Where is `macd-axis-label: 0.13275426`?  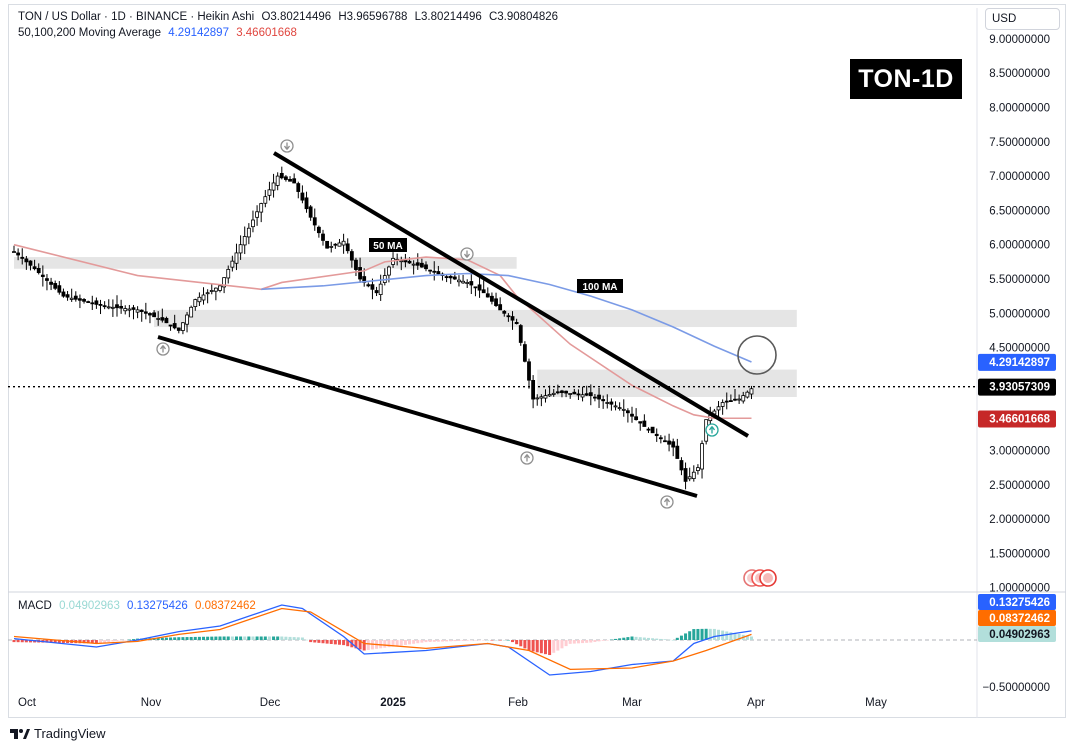
macd-axis-label: 0.13275426 is located at coordinates (1019, 603).